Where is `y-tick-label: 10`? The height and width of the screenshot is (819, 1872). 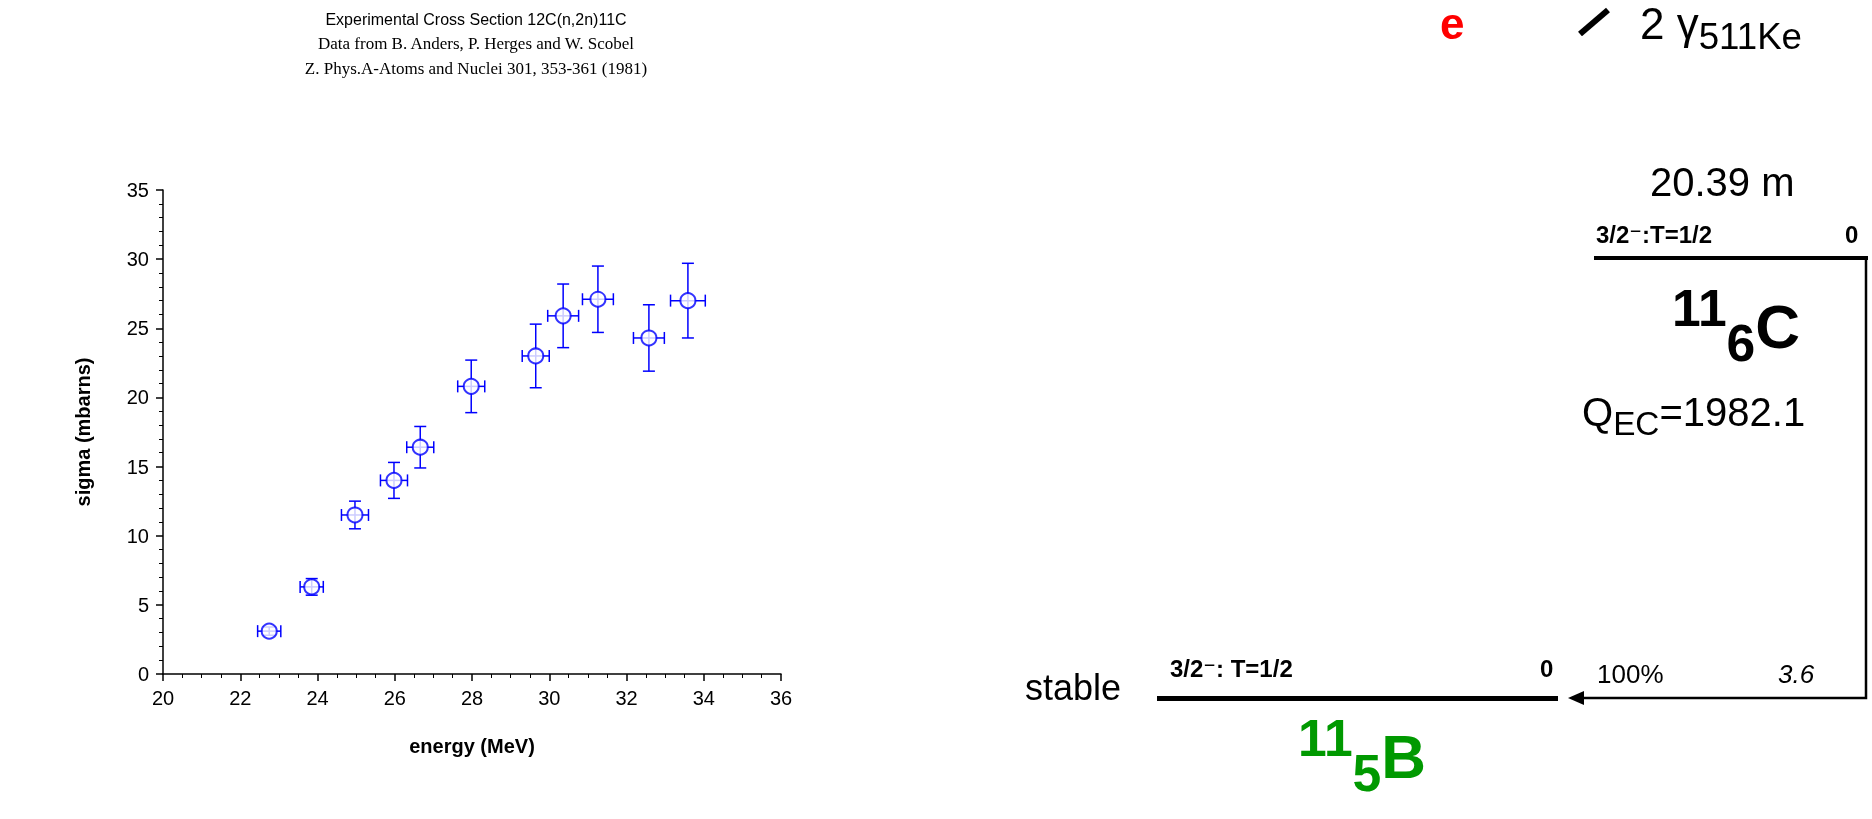
y-tick-label: 10 is located at coordinates (137, 535).